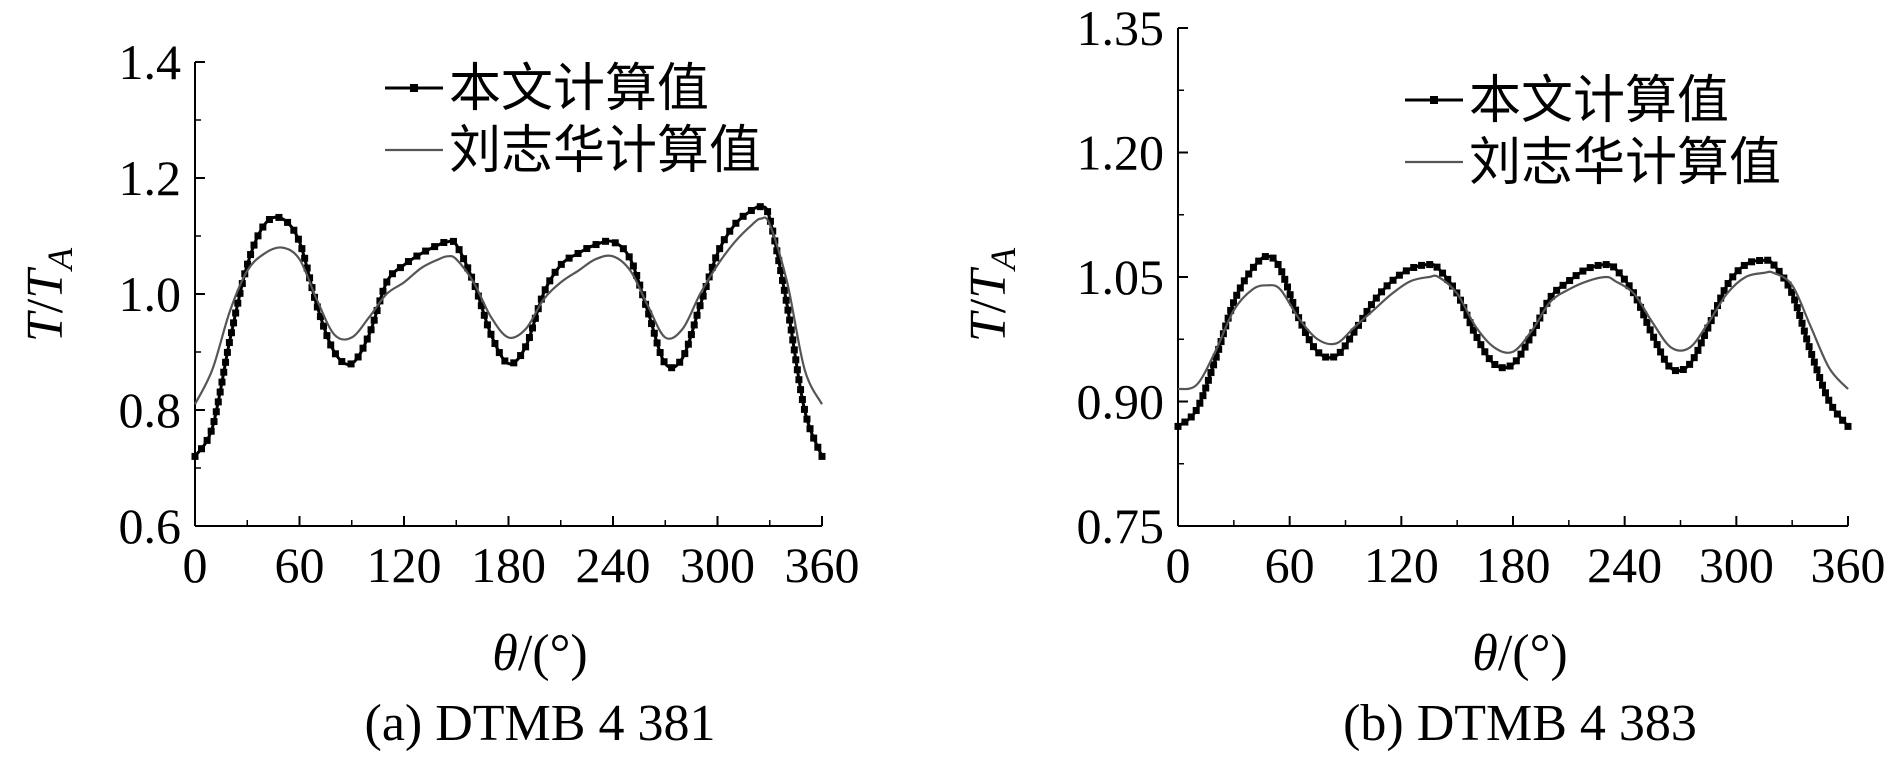 The width and height of the screenshot is (1890, 761). Describe the element at coordinates (1121, 402) in the screenshot. I see `y-tick-label: 0.90` at that location.